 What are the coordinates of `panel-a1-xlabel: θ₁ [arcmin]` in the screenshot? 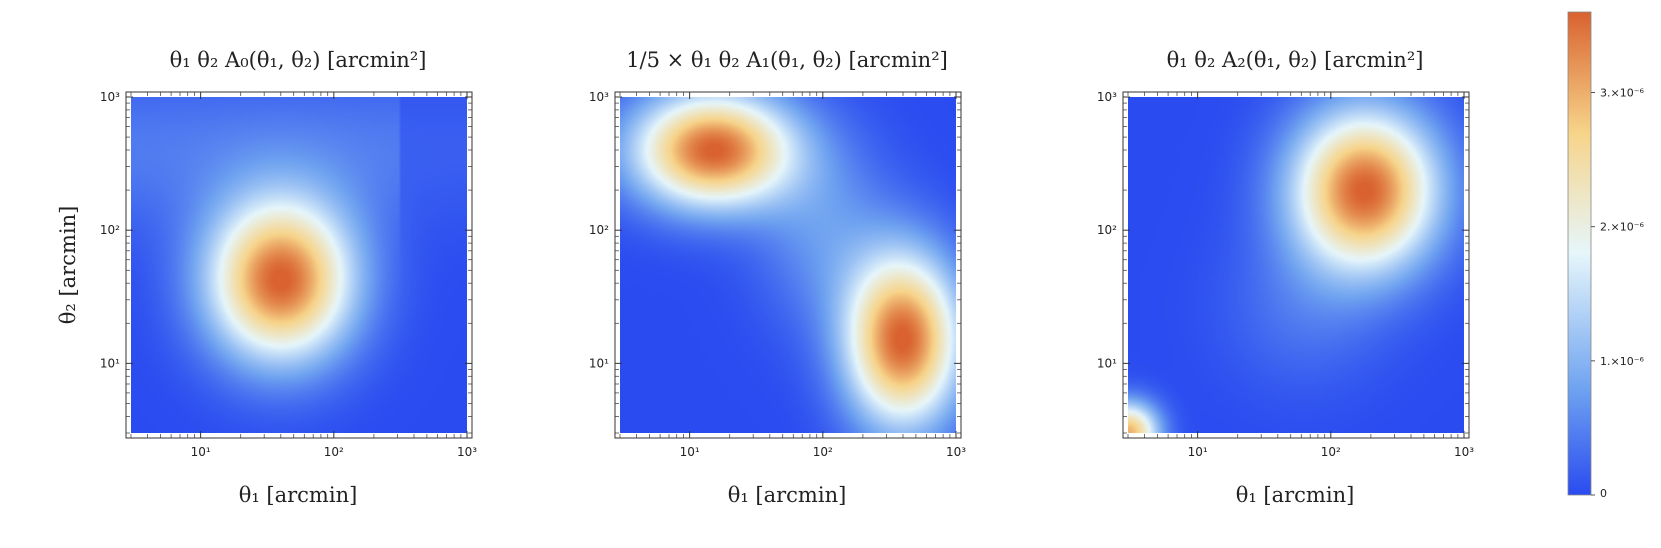 It's located at (787, 495).